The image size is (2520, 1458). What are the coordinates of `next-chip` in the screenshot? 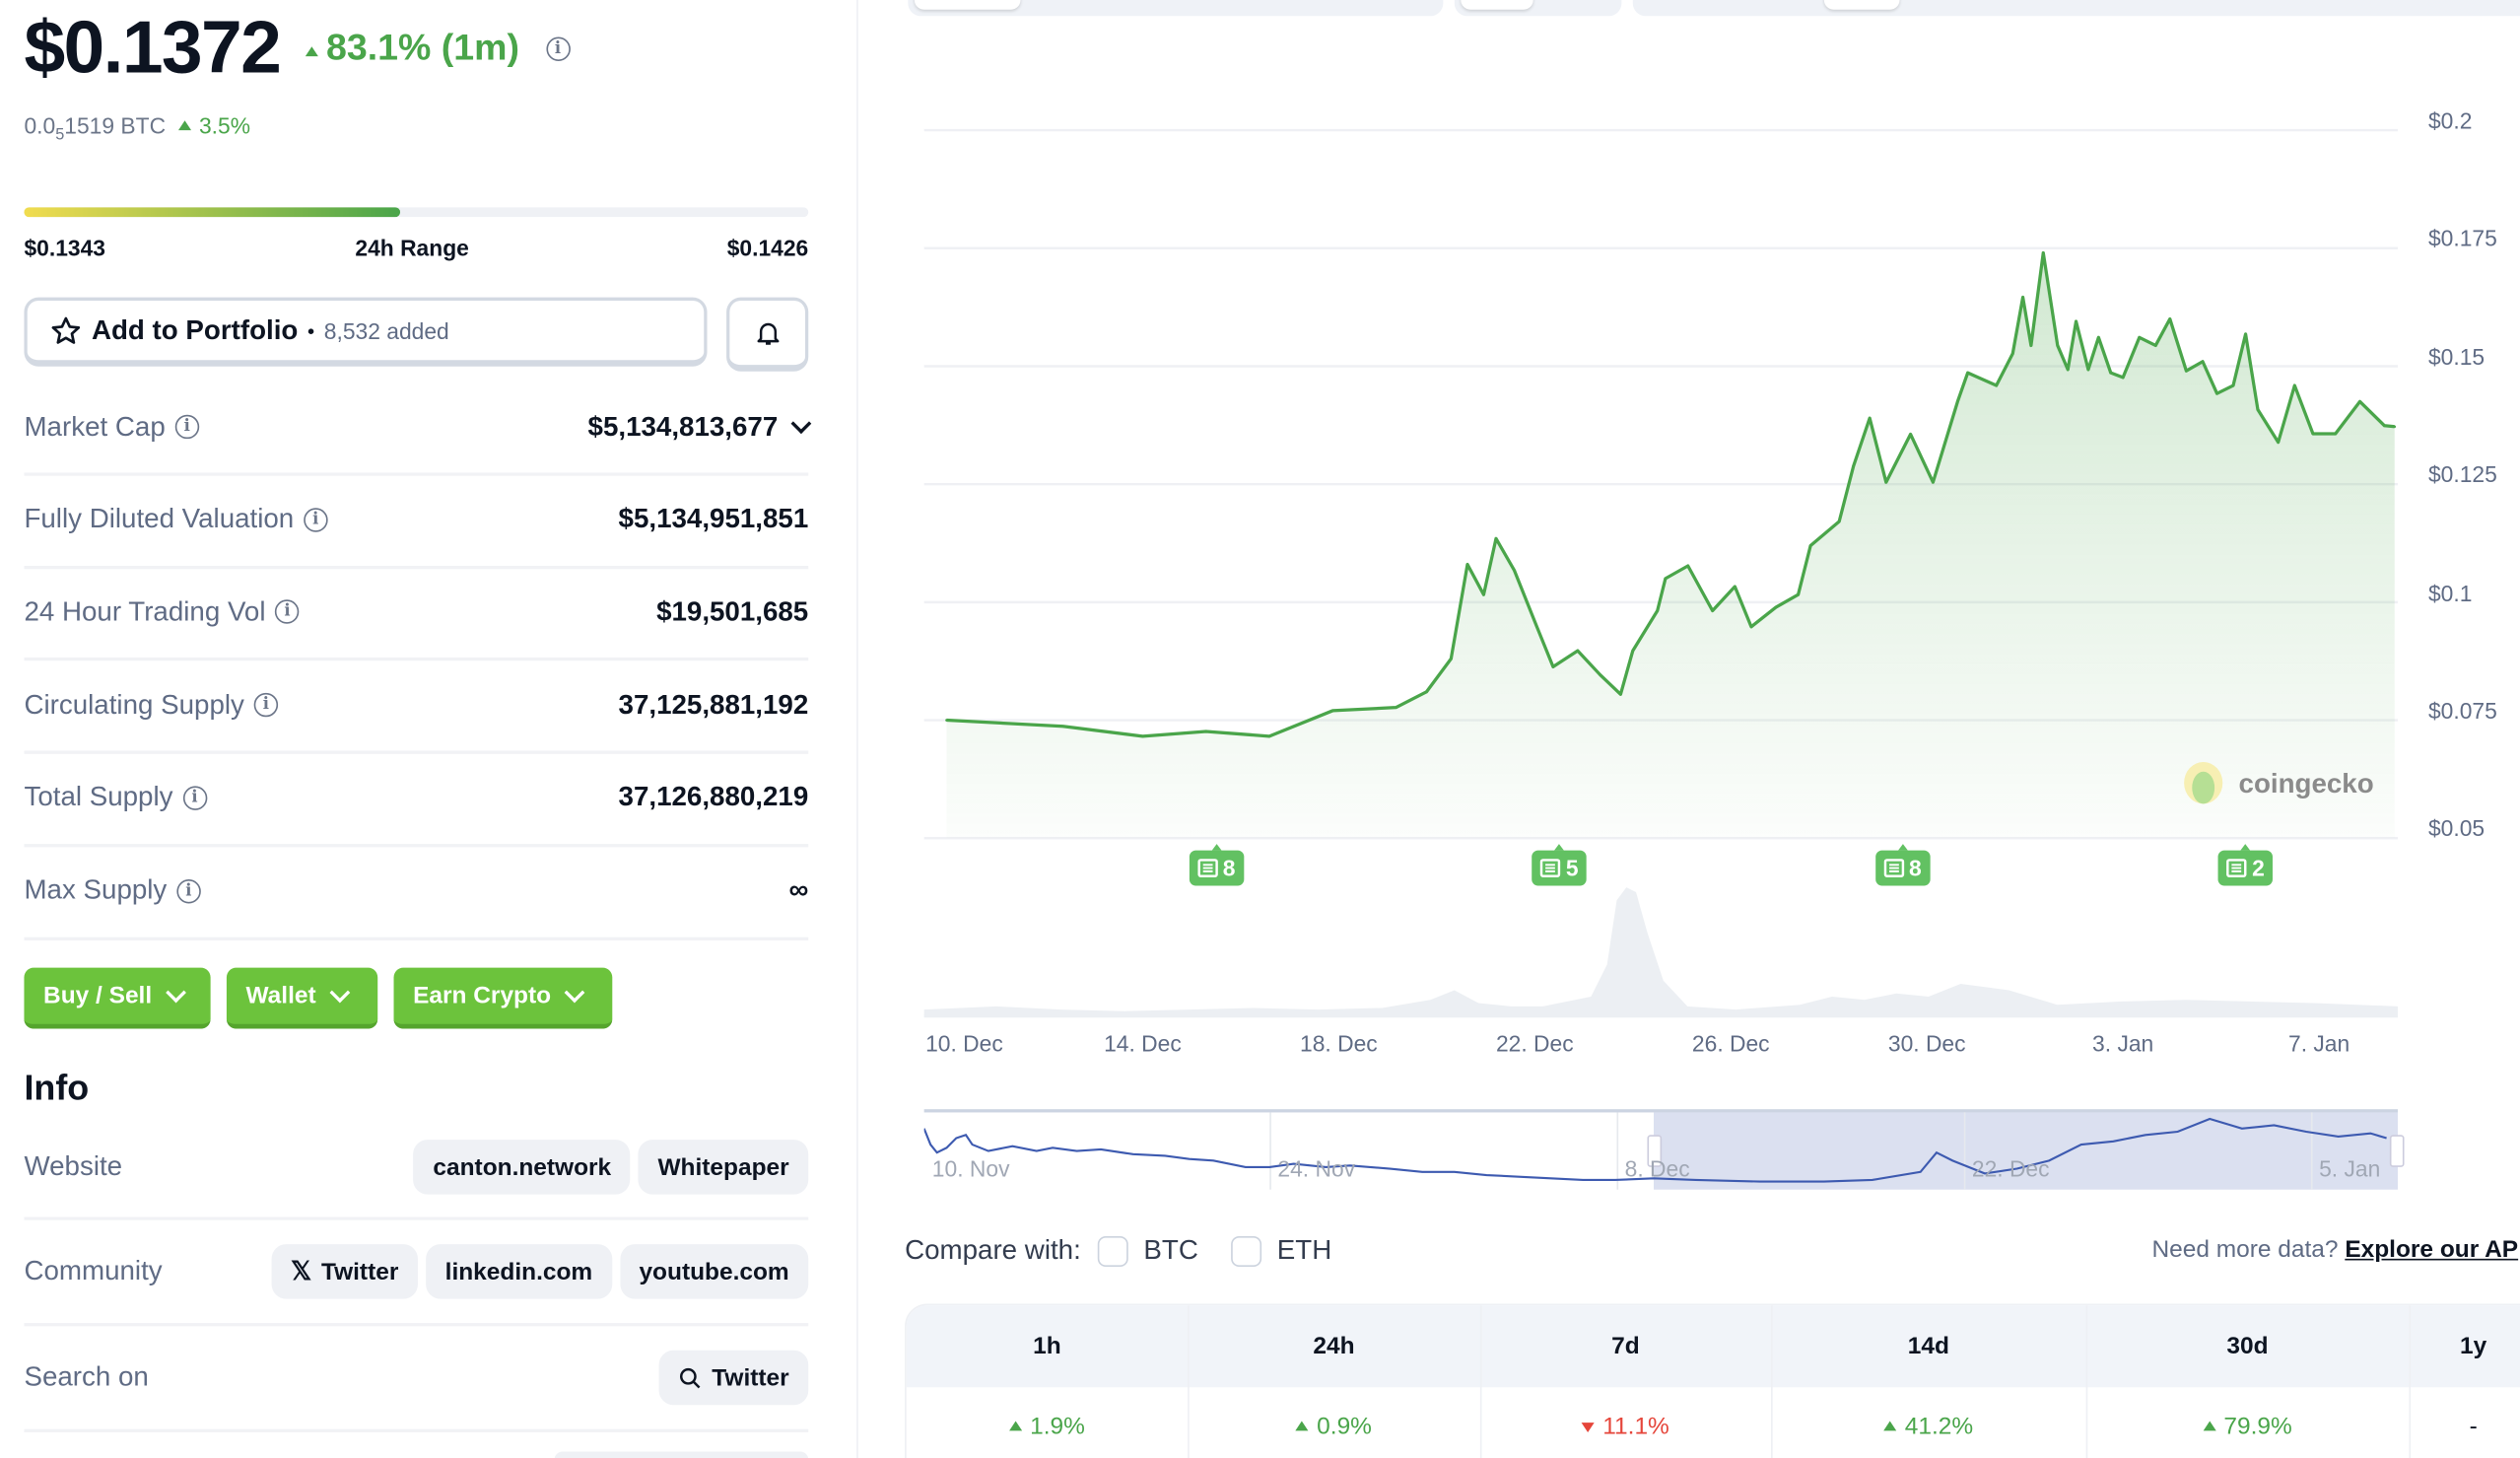 It's located at (681, 1454).